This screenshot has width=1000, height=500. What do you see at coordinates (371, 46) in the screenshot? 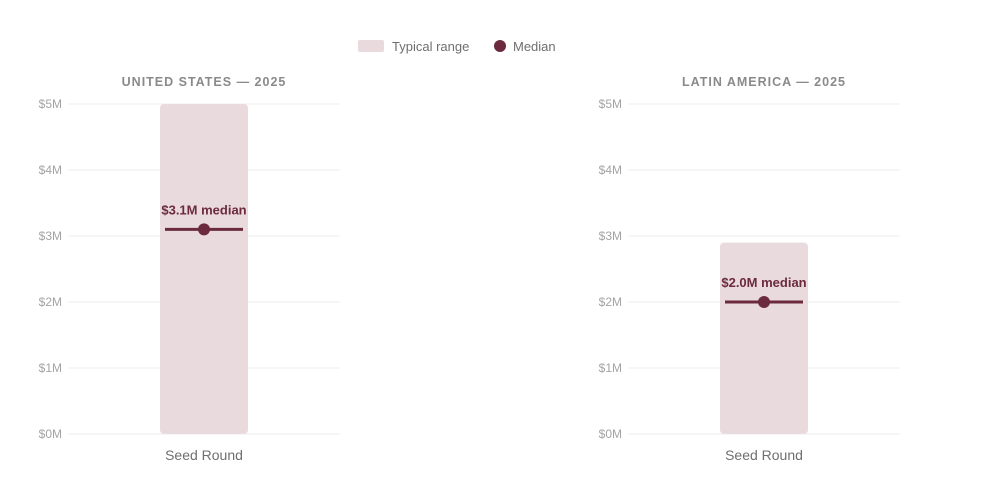
I see `legend-range-swatch` at bounding box center [371, 46].